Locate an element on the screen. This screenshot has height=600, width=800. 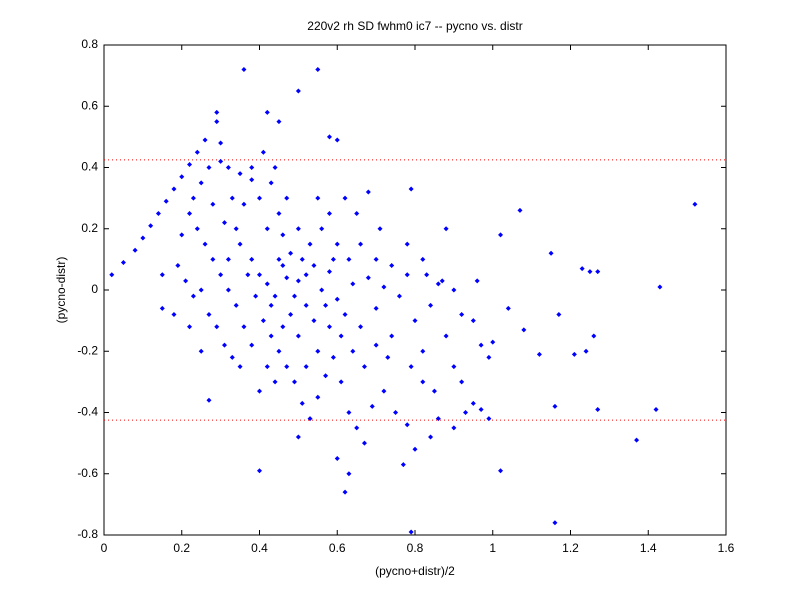
y-tick-label: 0.6 is located at coordinates (89, 105).